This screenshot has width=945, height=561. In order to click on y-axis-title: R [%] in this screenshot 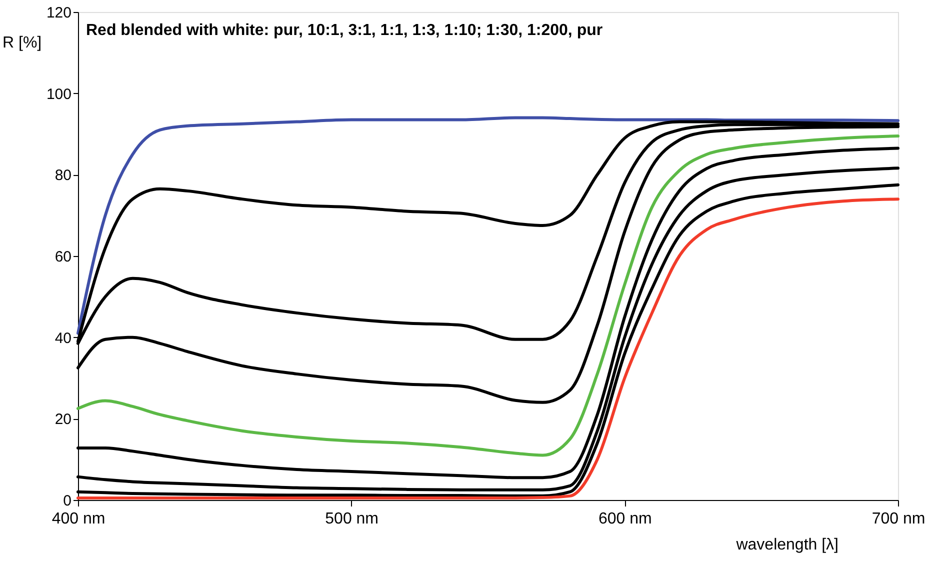, I will do `click(22, 43)`.